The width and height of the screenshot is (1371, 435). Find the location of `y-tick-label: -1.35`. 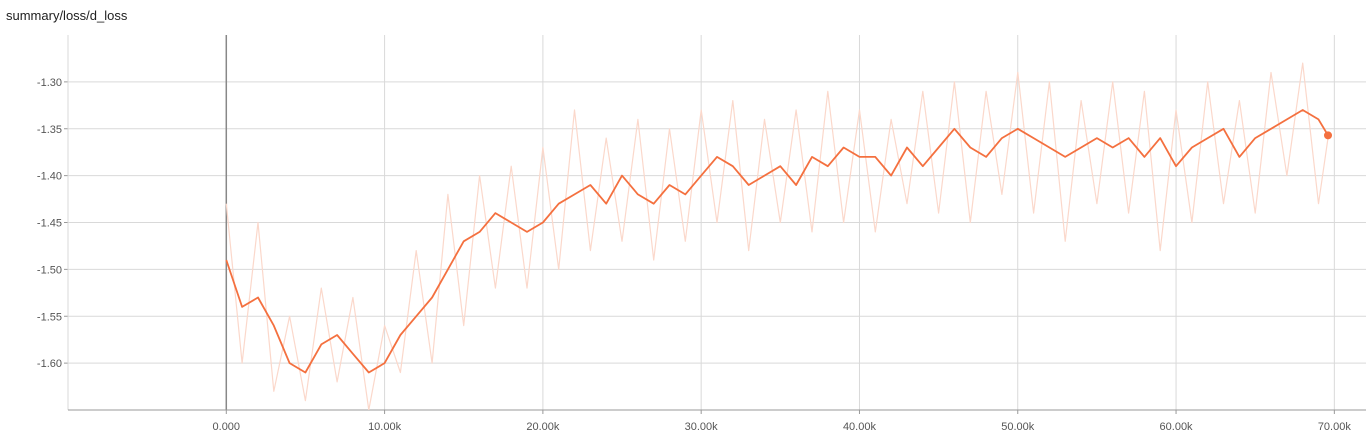

y-tick-label: -1.35 is located at coordinates (49, 130).